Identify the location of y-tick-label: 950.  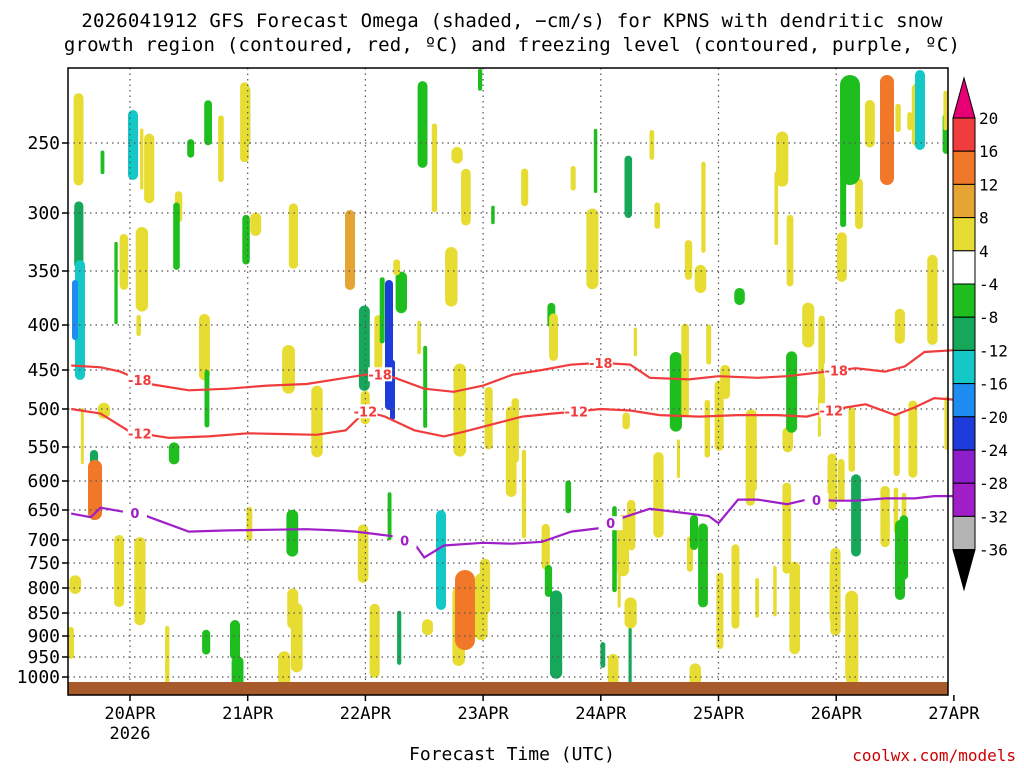
(43, 657).